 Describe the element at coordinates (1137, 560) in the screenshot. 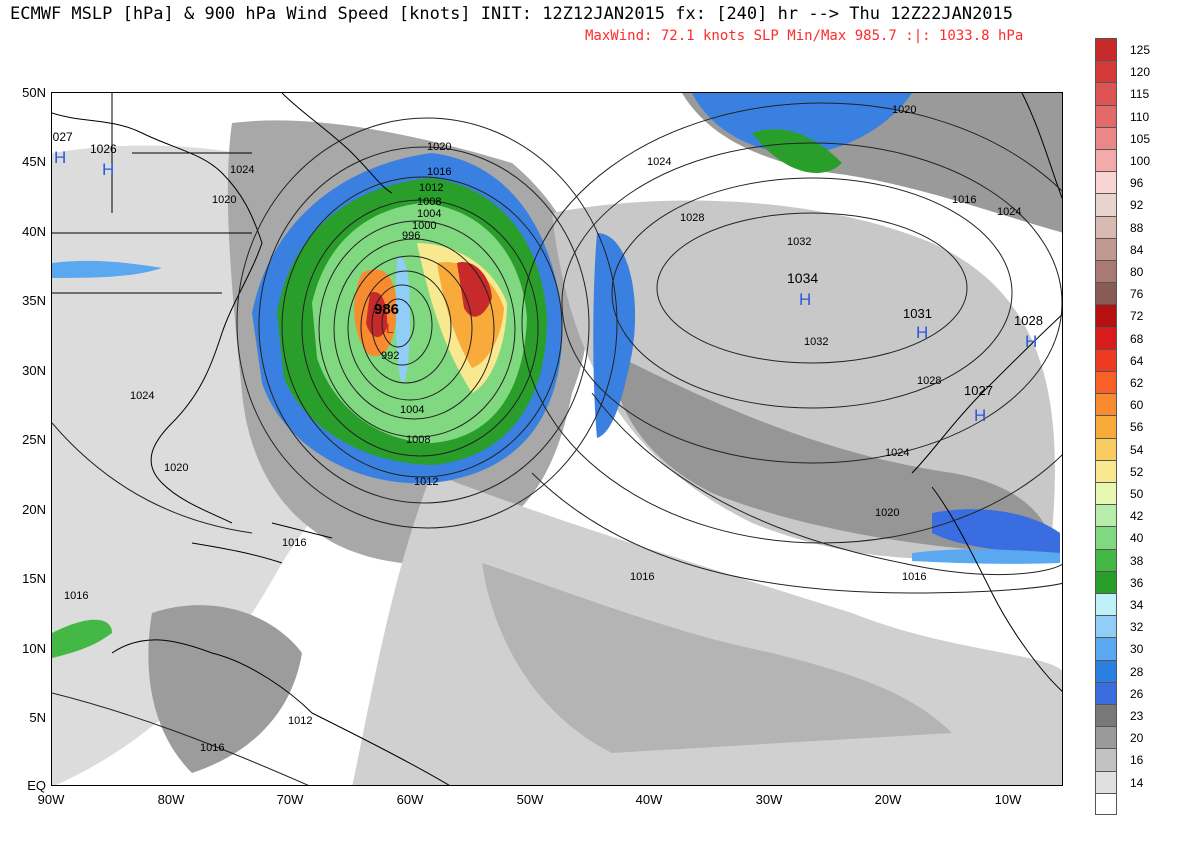

I see `colorbar-label: 38` at that location.